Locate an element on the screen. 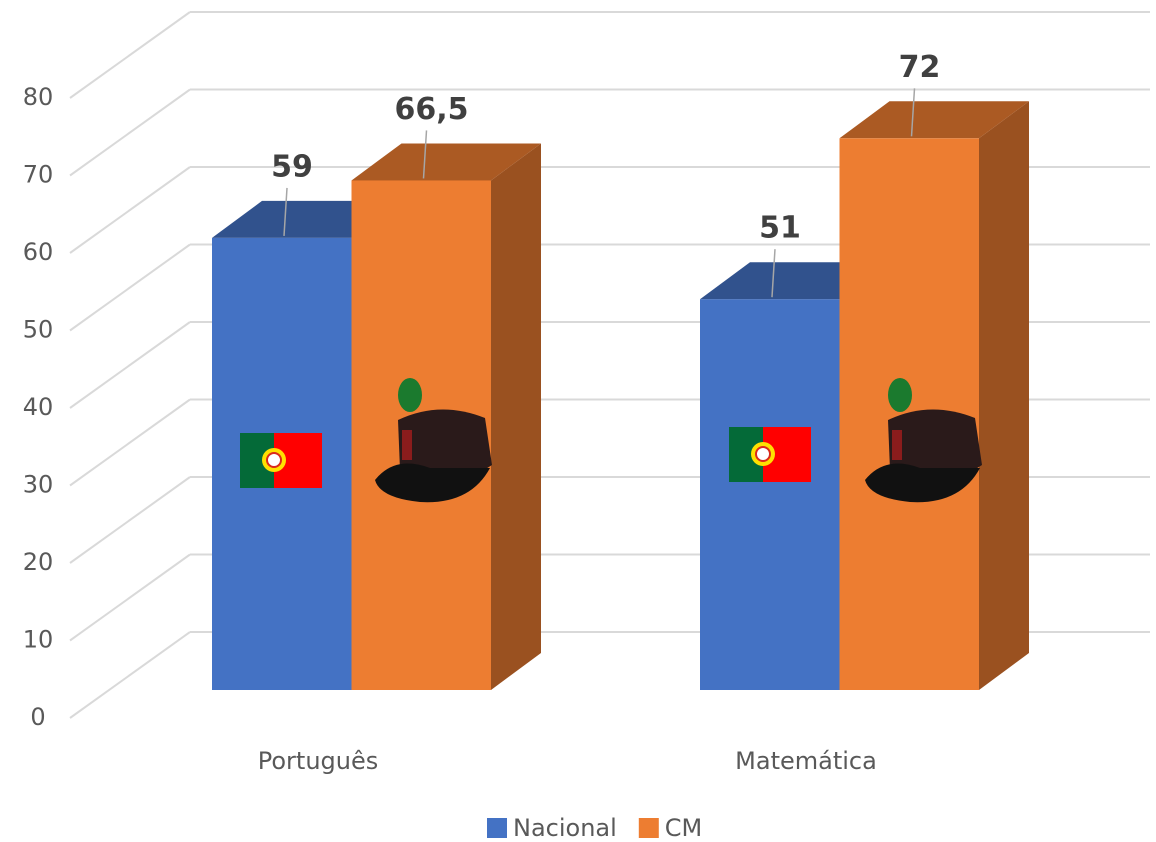  y-tick-label: 50 is located at coordinates (38, 330).